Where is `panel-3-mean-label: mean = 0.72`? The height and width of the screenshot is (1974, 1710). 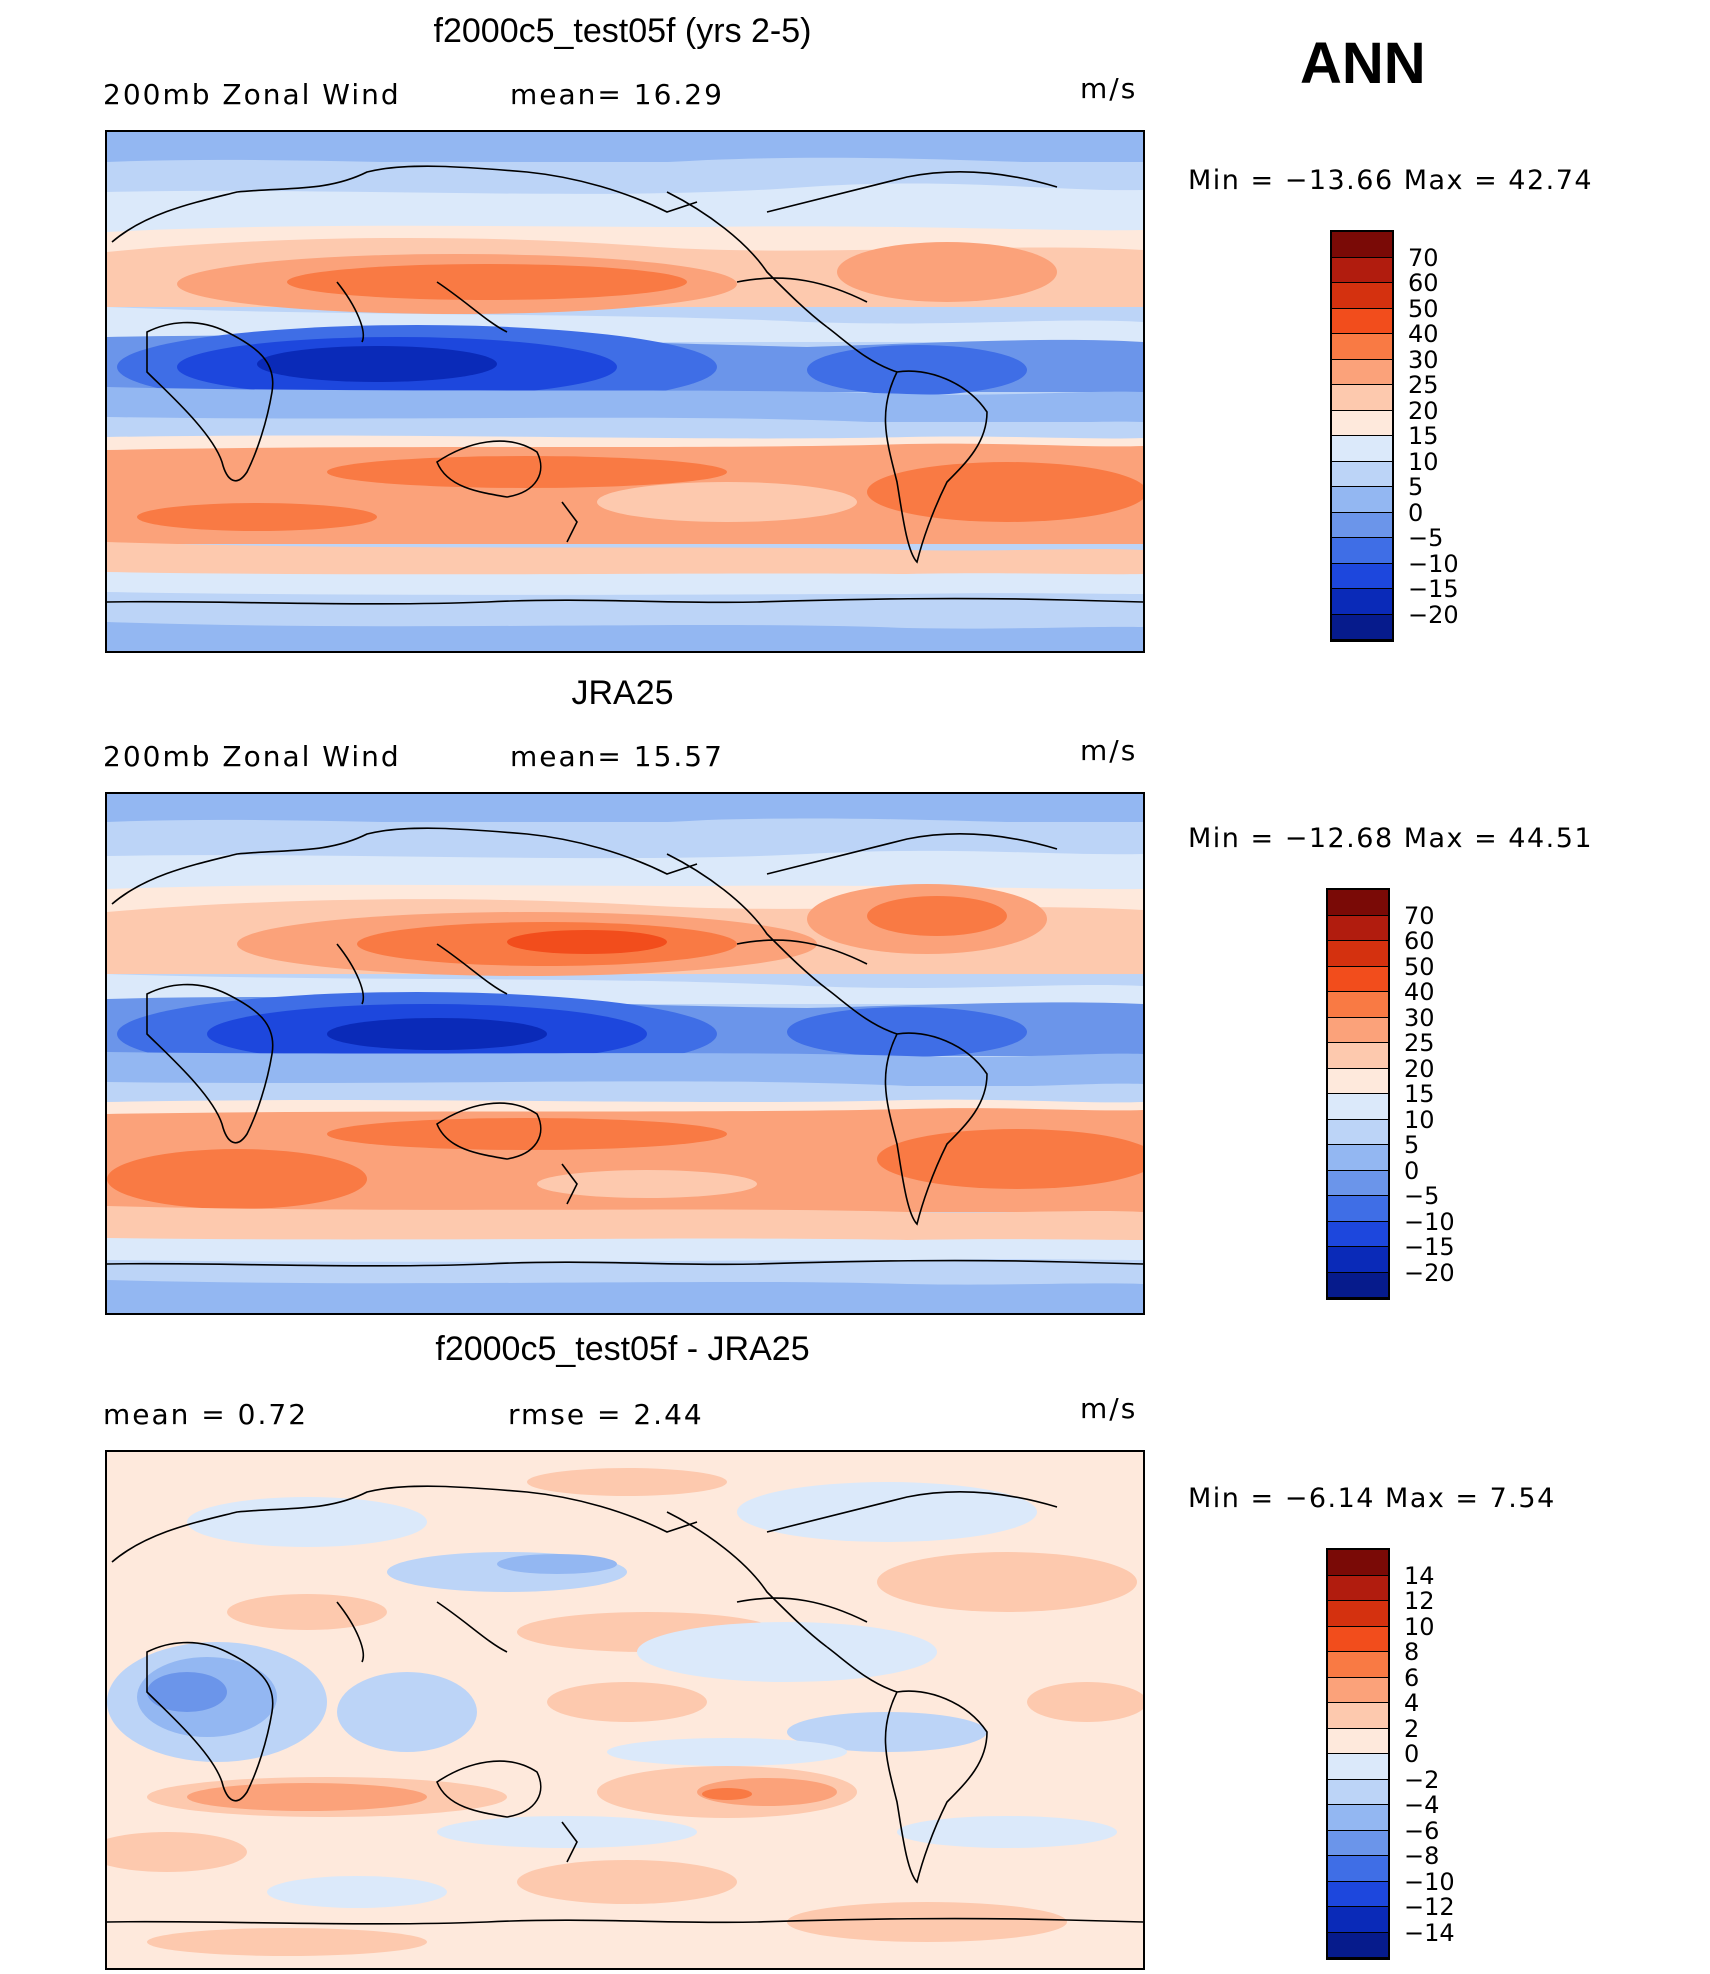 panel-3-mean-label: mean = 0.72 is located at coordinates (206, 1414).